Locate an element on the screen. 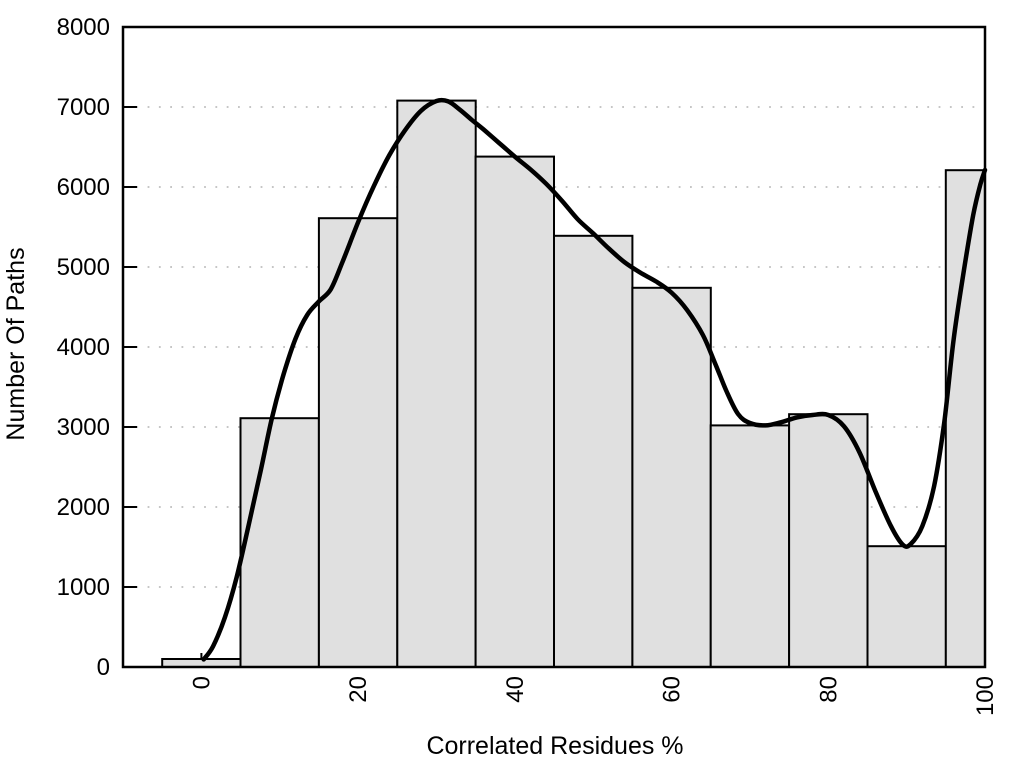  x-tick-label: 80 is located at coordinates (828, 689).